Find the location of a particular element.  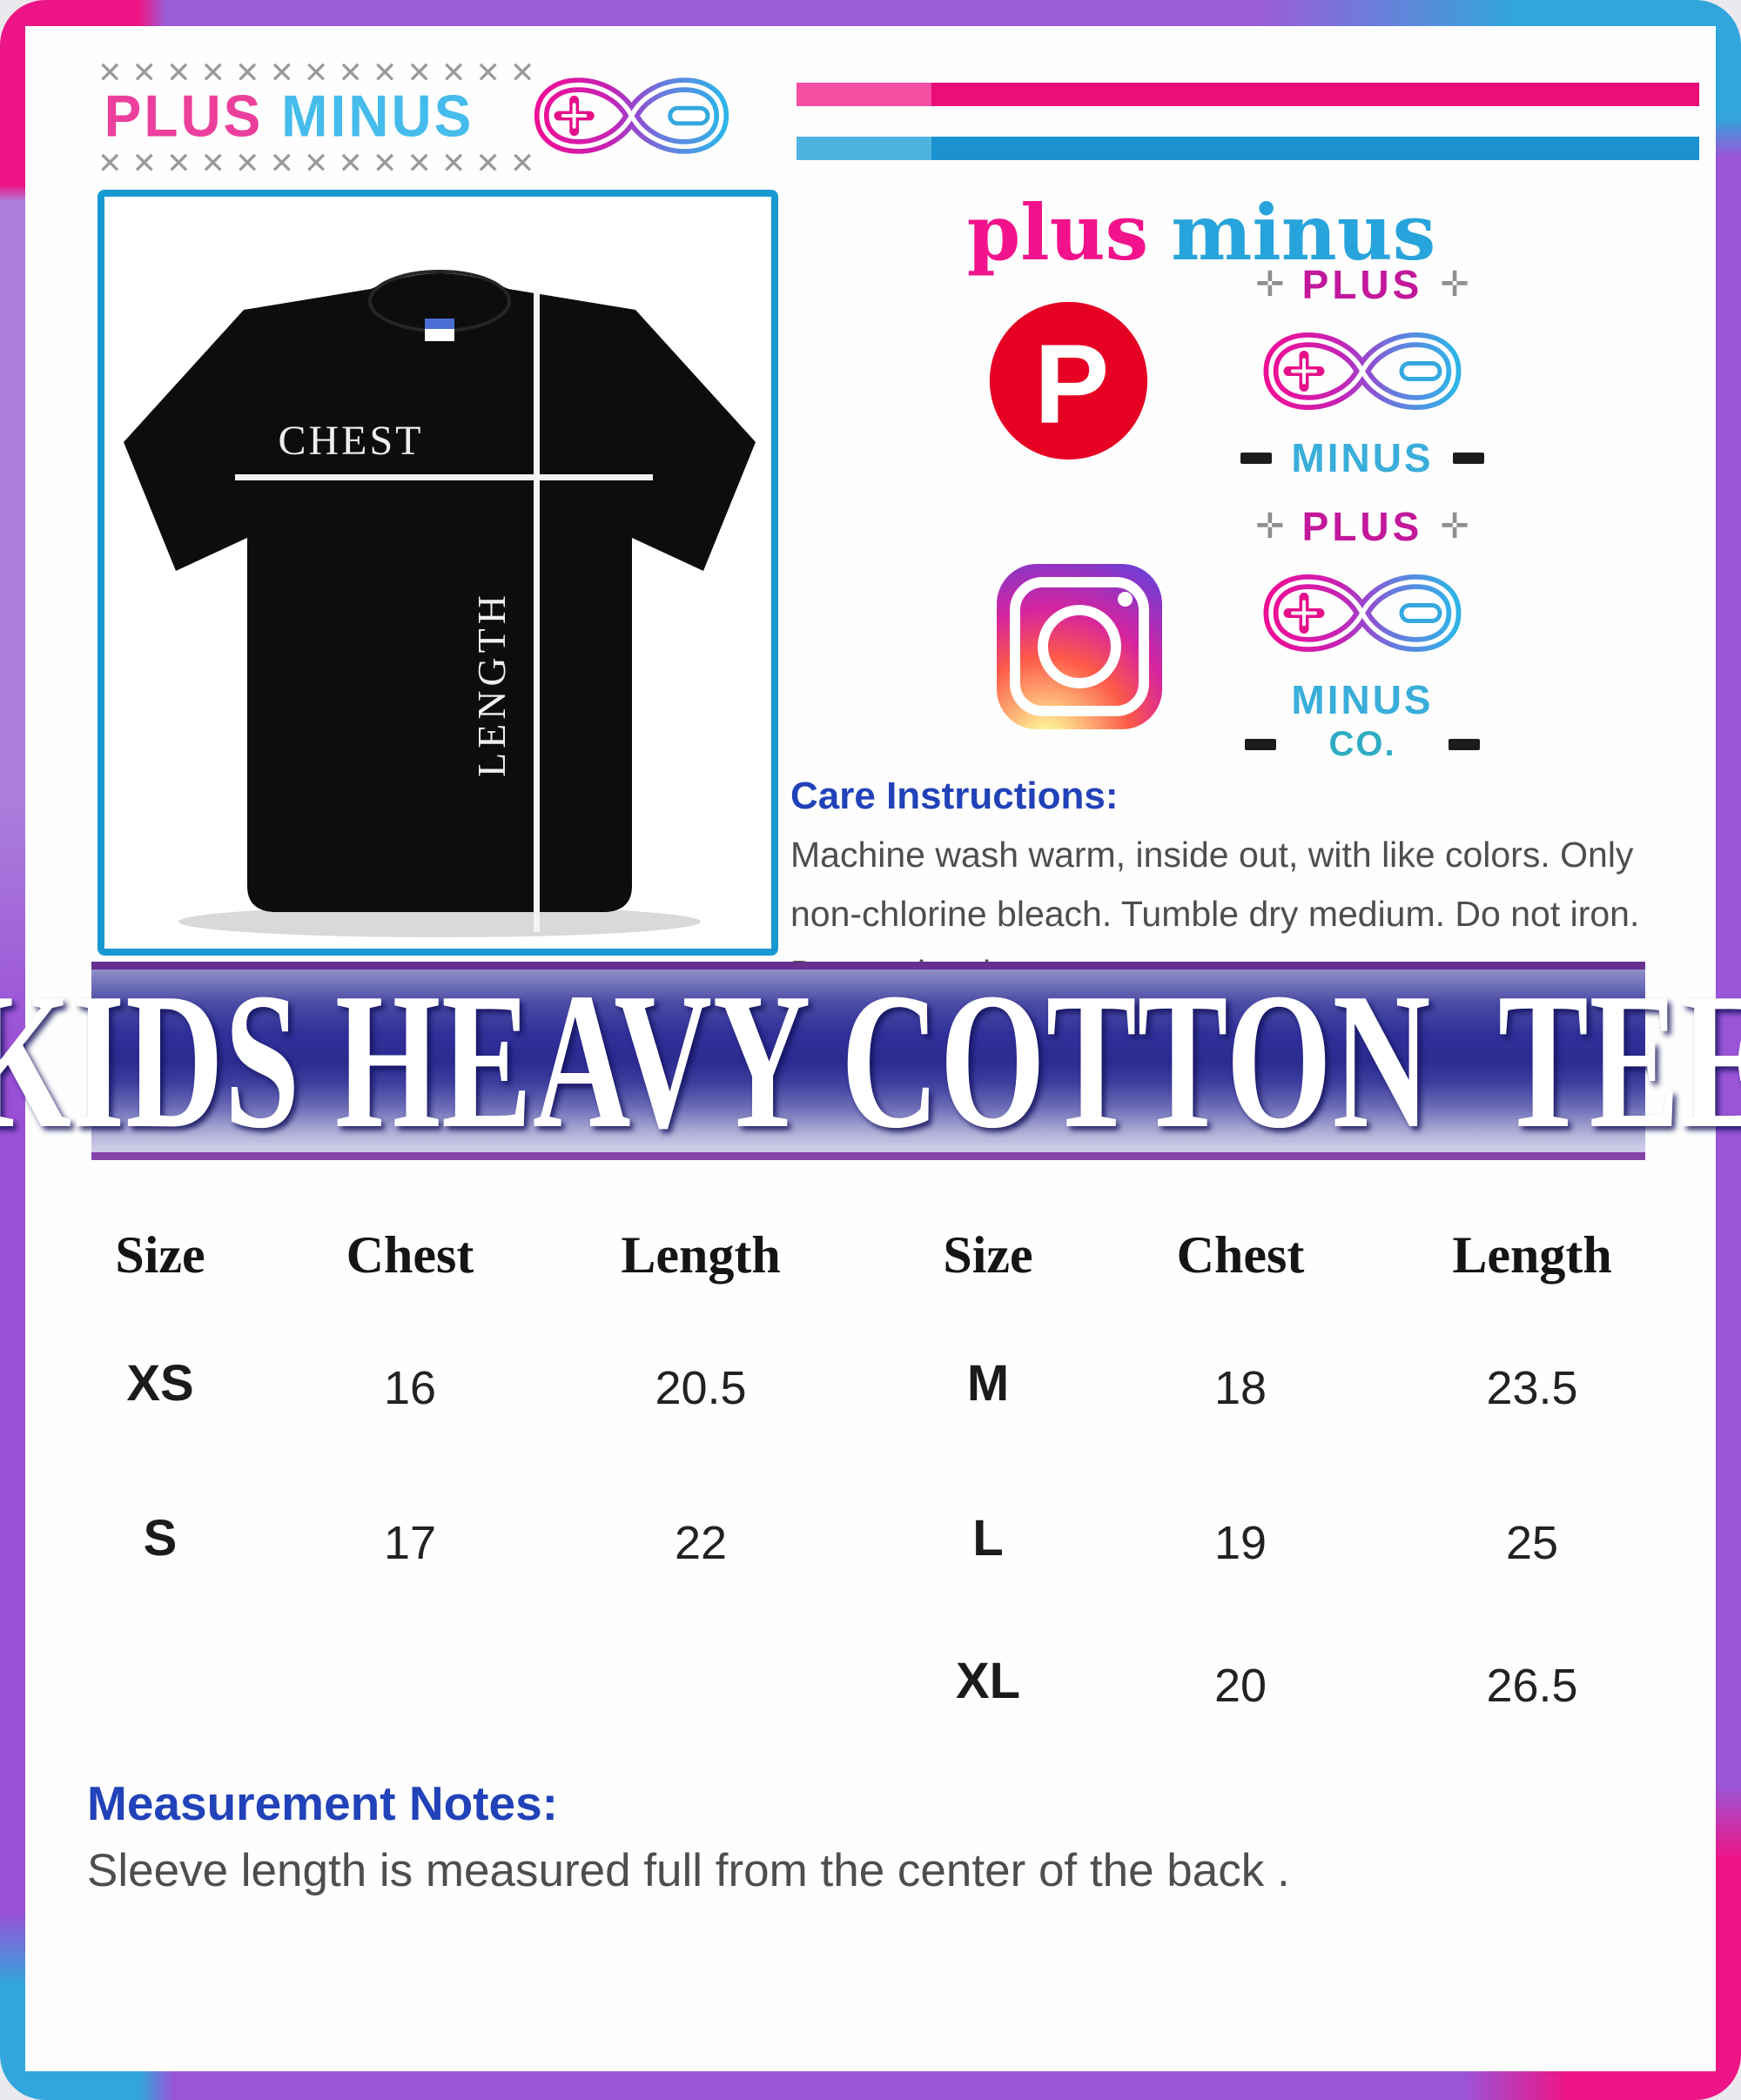

chest-measure-line is located at coordinates (444, 477).